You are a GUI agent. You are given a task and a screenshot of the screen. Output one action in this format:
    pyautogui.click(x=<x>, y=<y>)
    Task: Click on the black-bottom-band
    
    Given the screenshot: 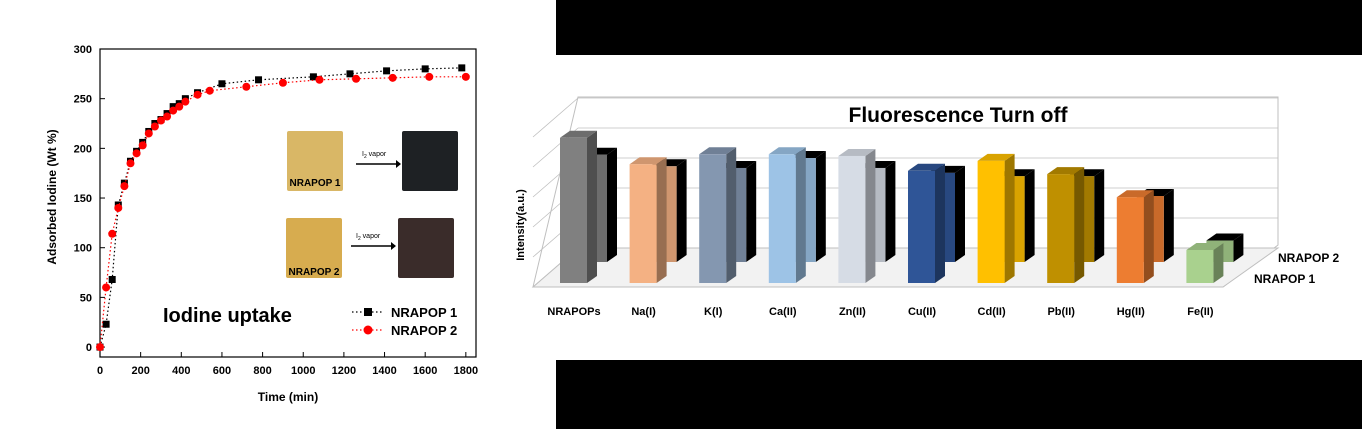 What is the action you would take?
    pyautogui.click(x=959, y=394)
    